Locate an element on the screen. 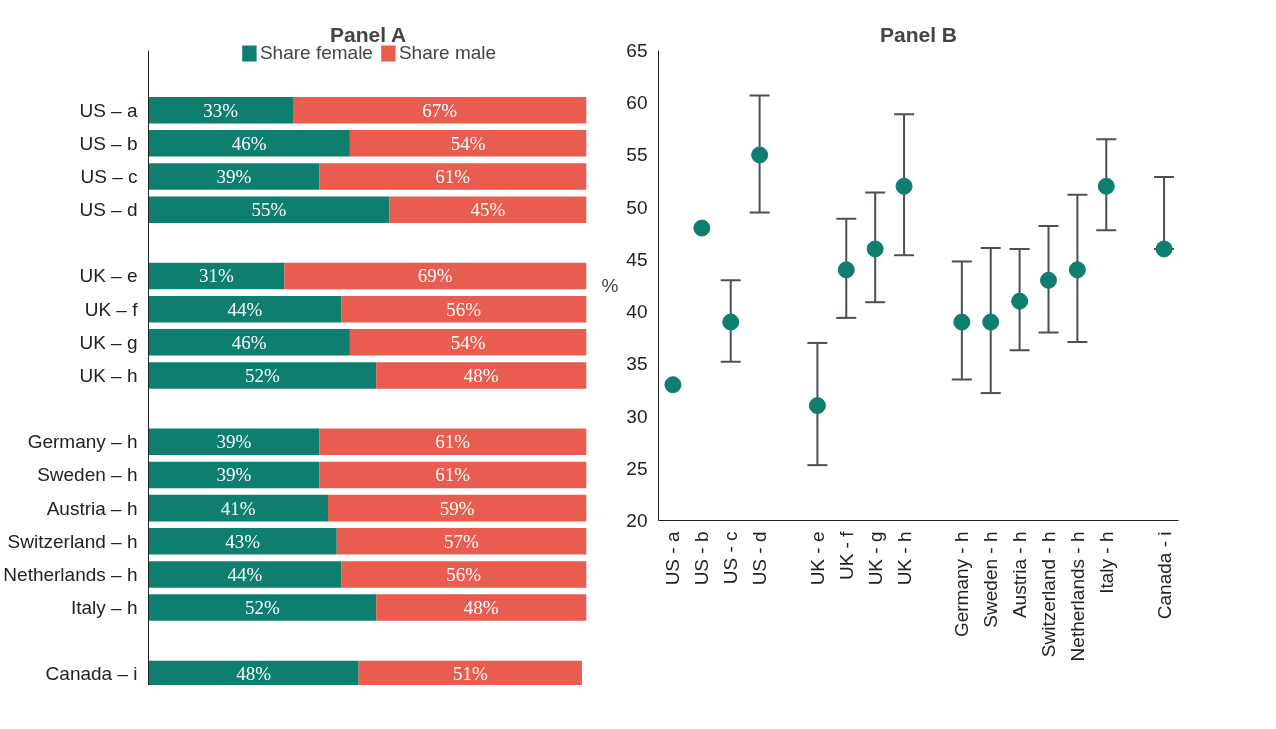 The width and height of the screenshot is (1276, 729). data-label: 39% is located at coordinates (234, 475).